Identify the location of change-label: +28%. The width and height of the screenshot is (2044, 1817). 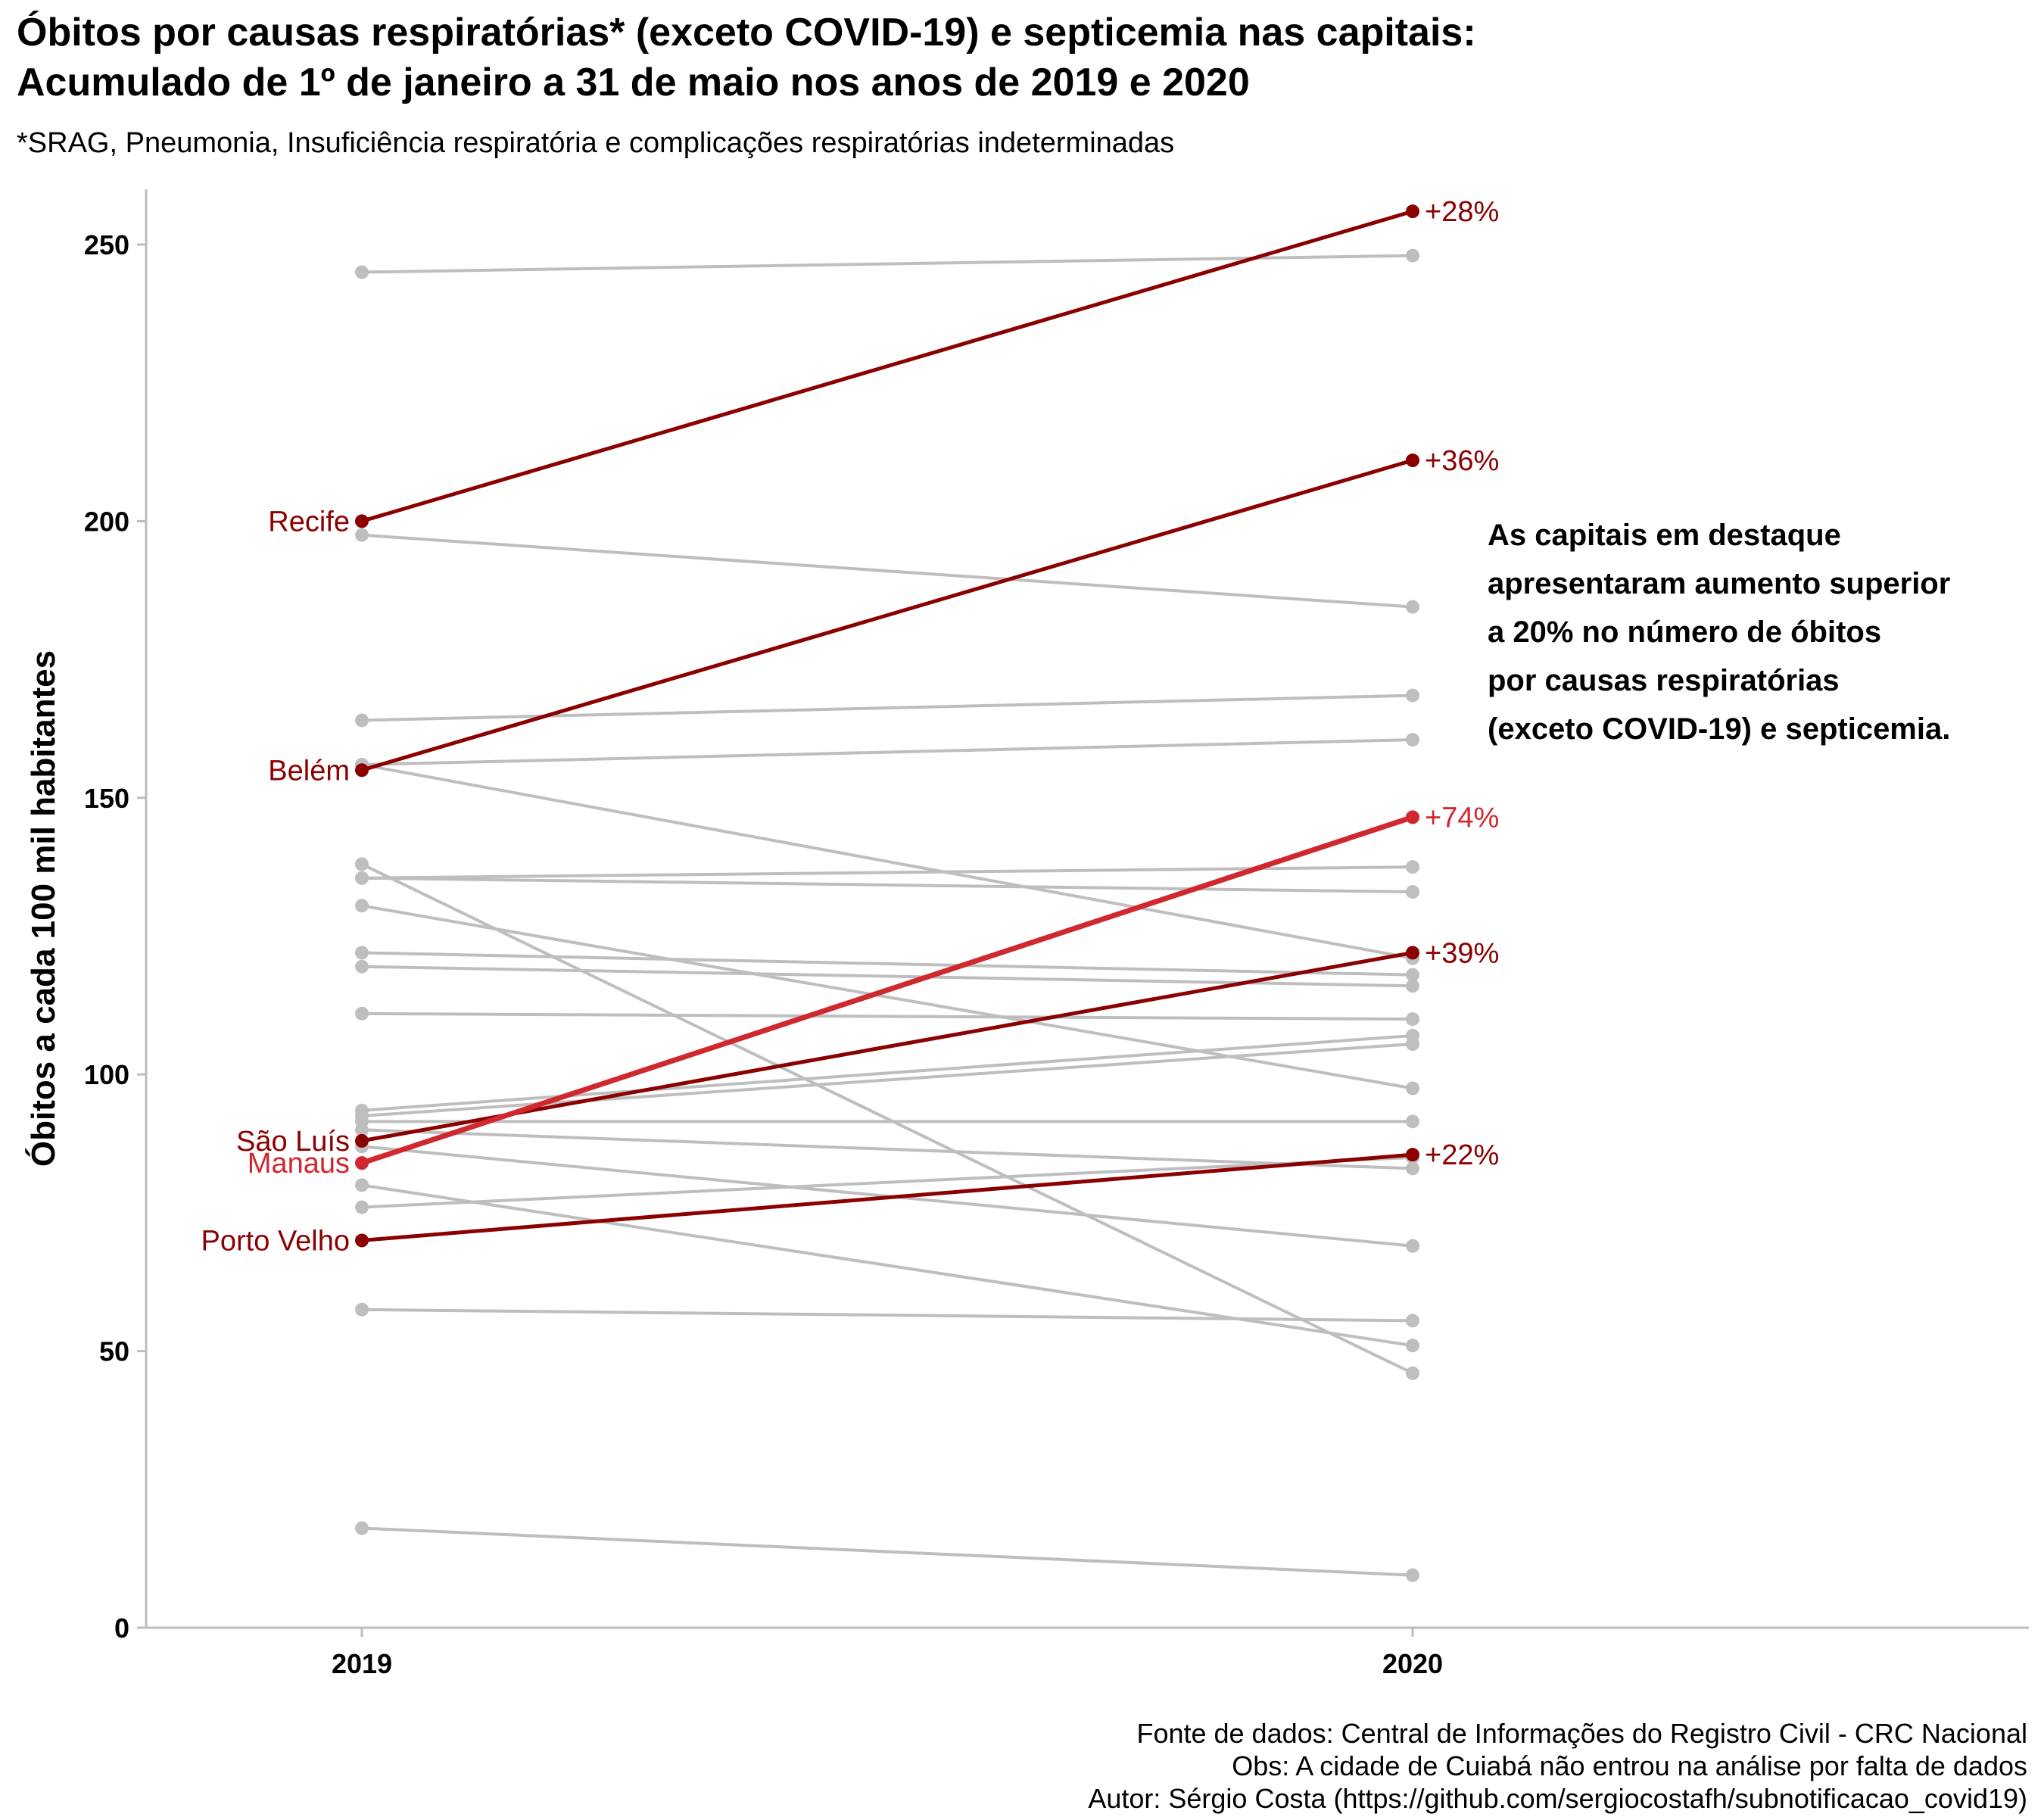
(1462, 212).